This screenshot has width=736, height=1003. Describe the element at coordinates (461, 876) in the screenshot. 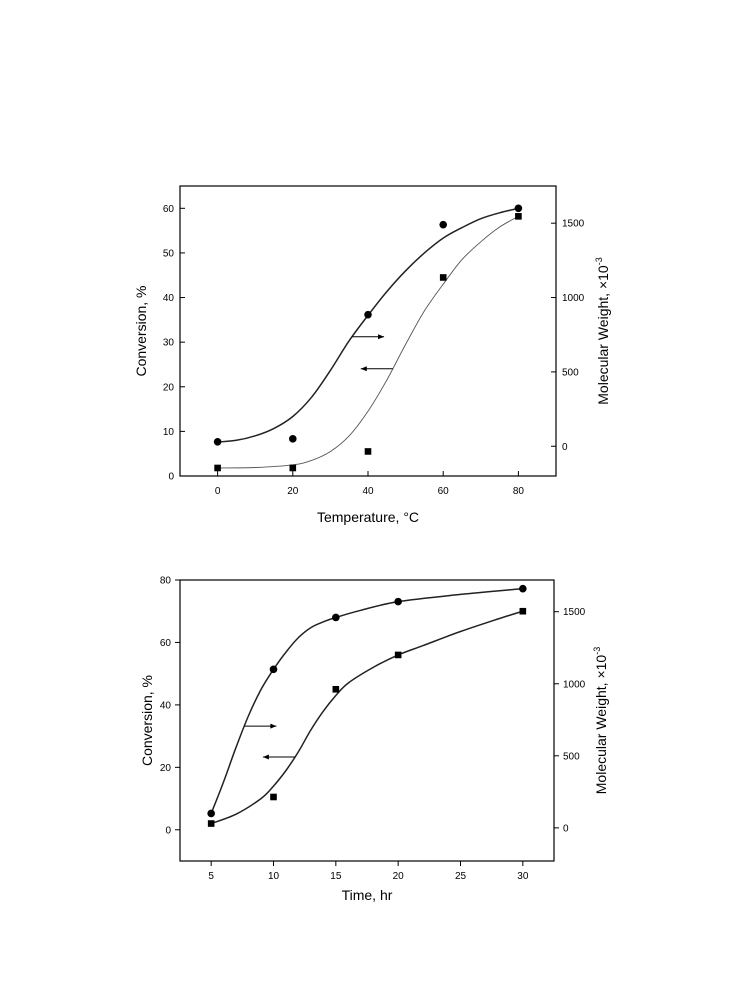

I see `x-tick-label: 25` at that location.